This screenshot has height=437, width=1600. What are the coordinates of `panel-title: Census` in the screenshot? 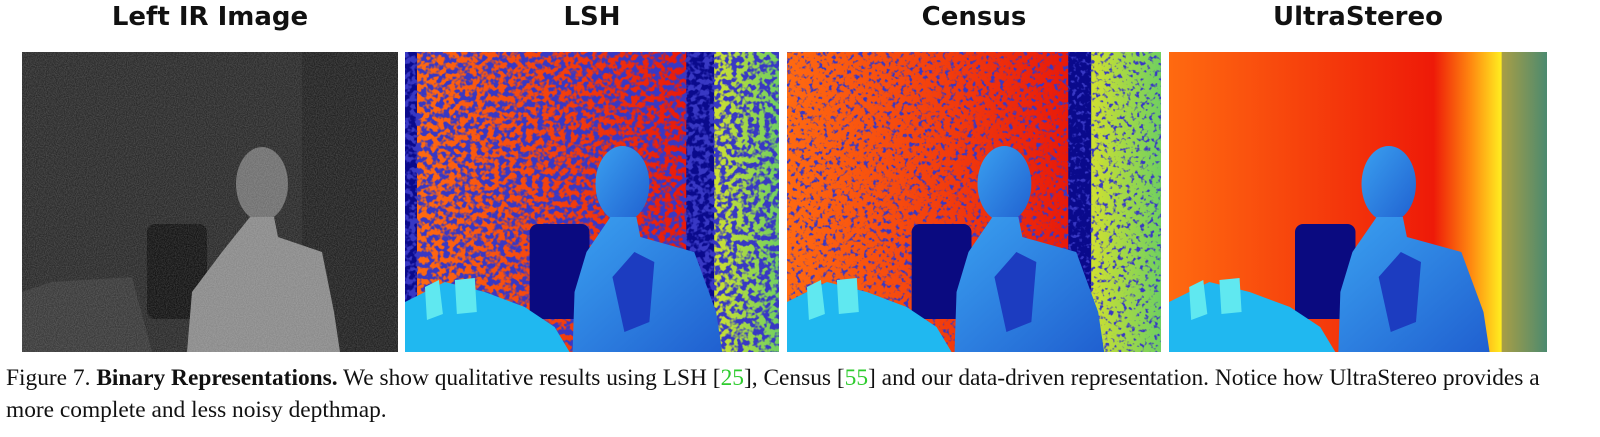 It's located at (974, 17).